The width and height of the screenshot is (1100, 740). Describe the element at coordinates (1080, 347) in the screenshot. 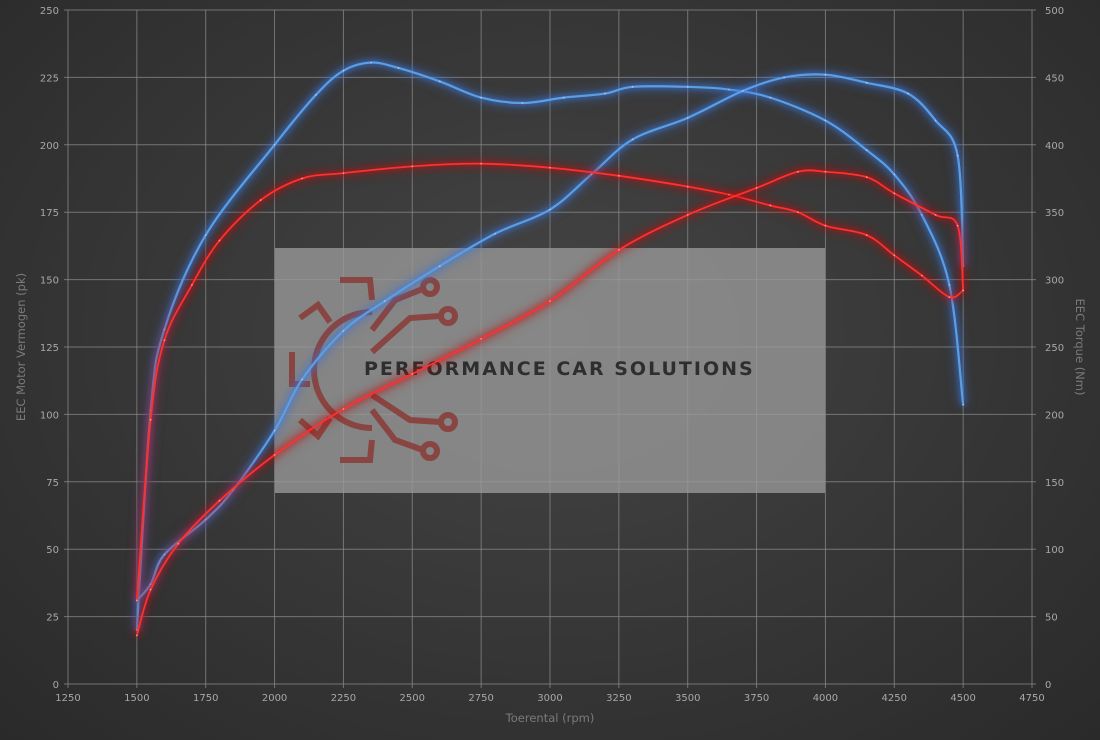

I see `y-right-axis-label: EEC Torque (Nm)` at that location.